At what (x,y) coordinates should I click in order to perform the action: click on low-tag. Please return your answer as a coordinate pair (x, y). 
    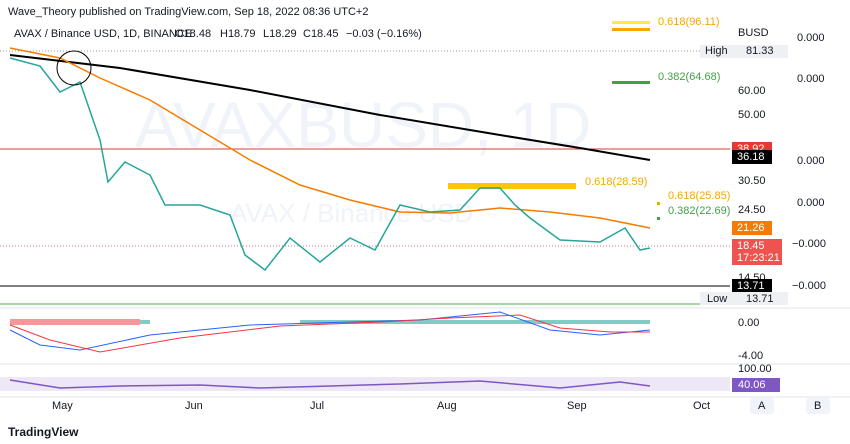
    Looking at the image, I should click on (720, 298).